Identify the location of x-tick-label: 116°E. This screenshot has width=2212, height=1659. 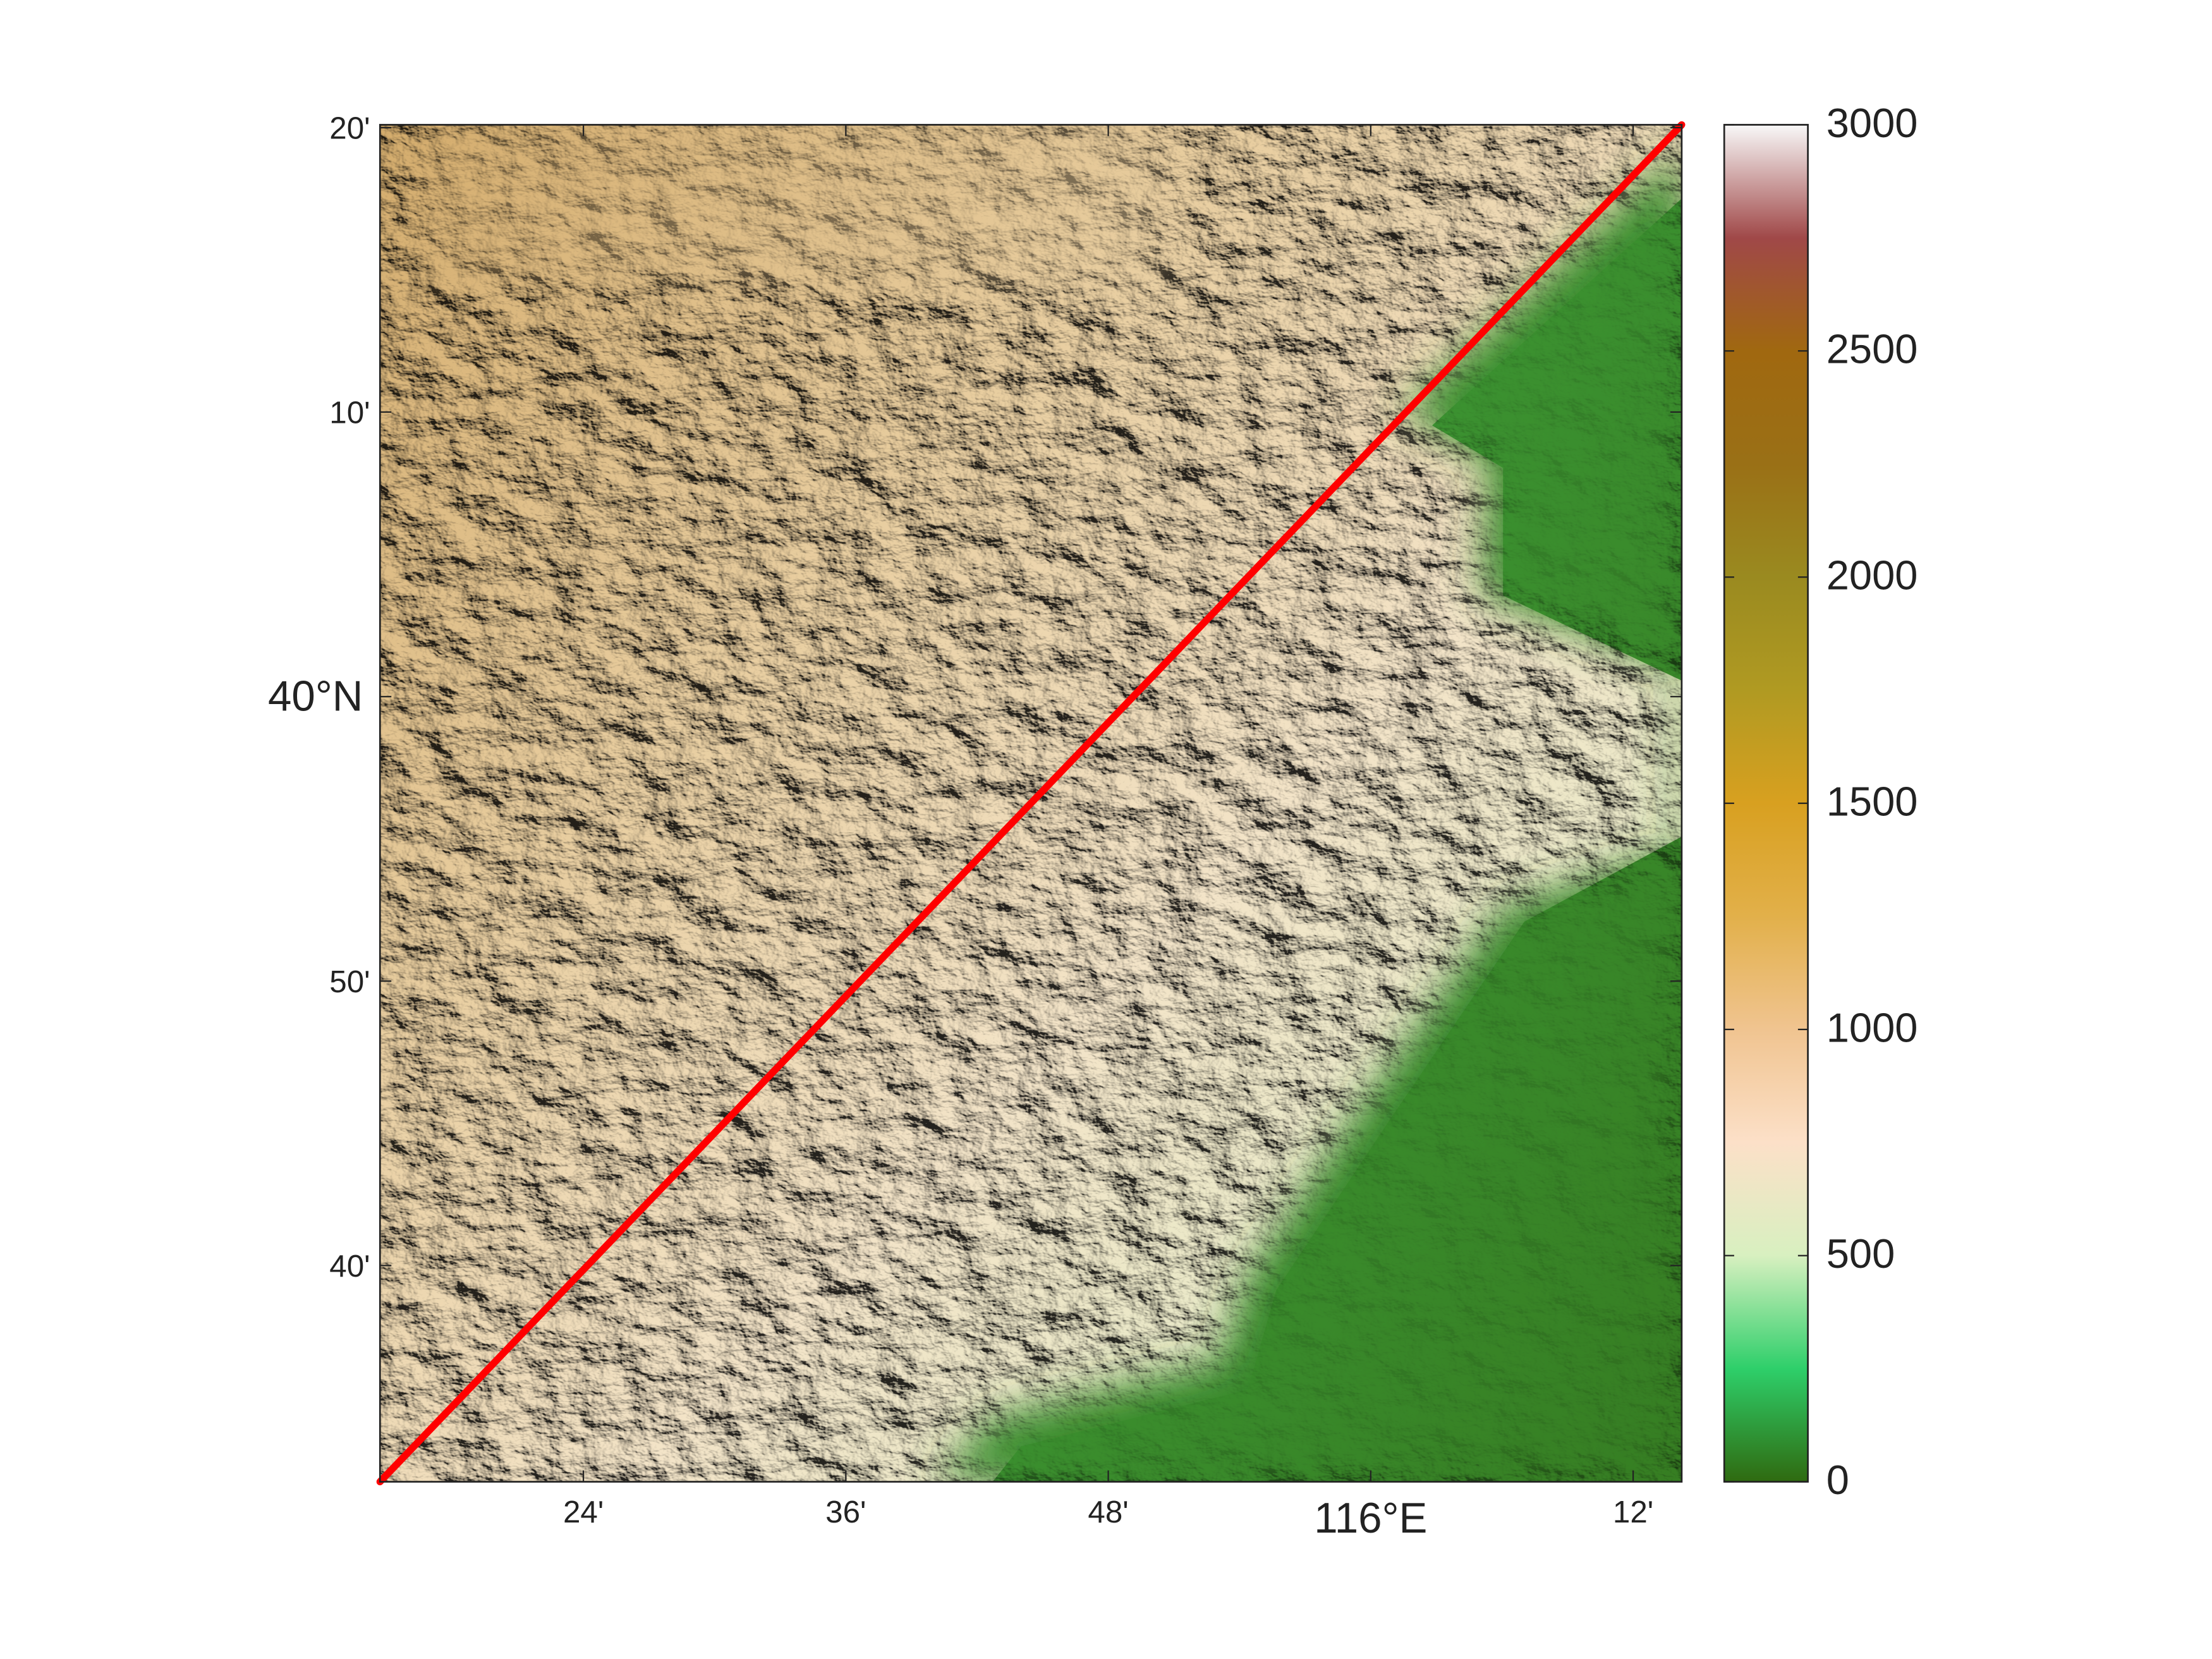
(1370, 1518).